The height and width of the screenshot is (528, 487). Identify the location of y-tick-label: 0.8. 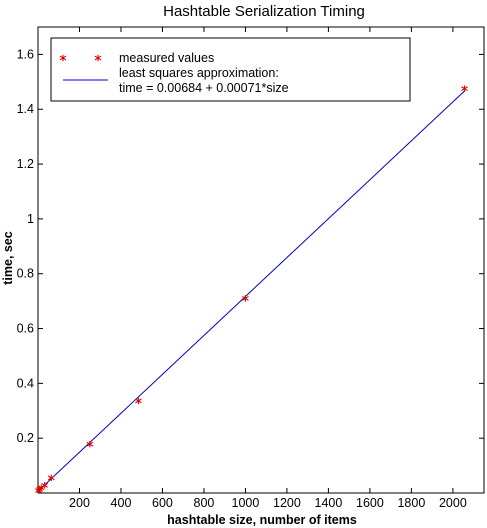
(25, 274).